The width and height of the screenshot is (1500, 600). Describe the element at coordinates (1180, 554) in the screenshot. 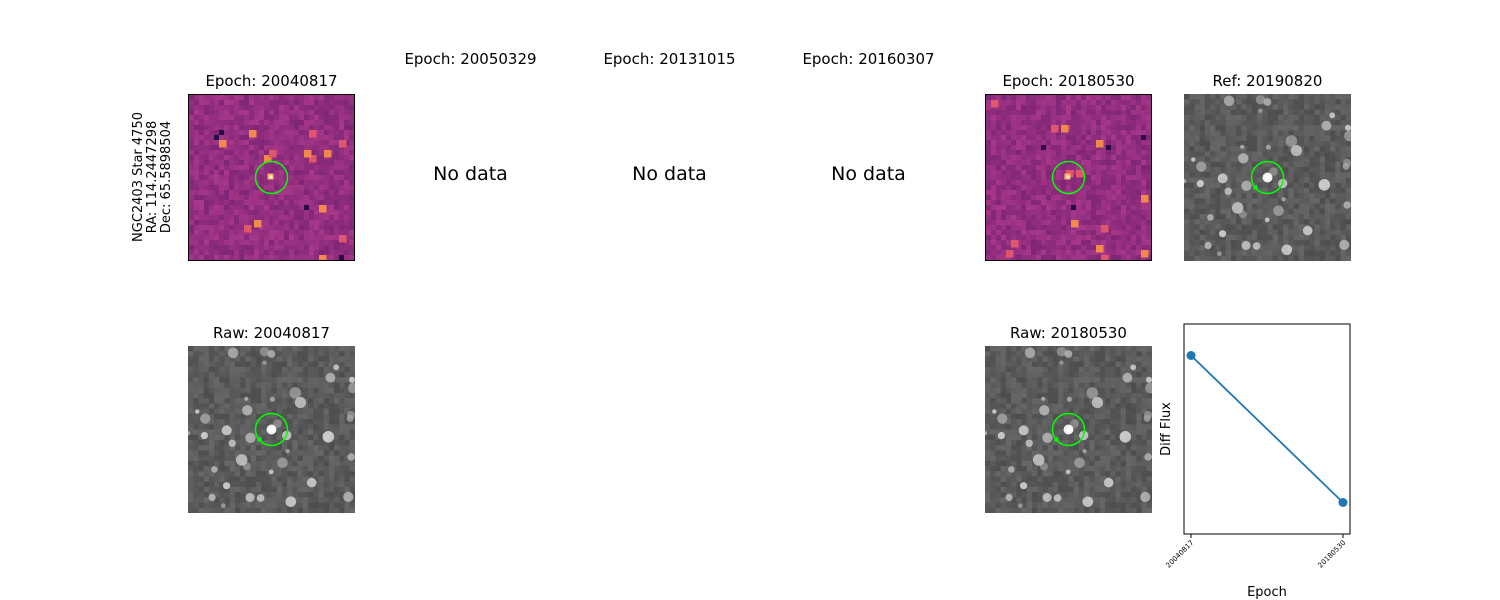

I see `x-tick-label: 20040817` at that location.